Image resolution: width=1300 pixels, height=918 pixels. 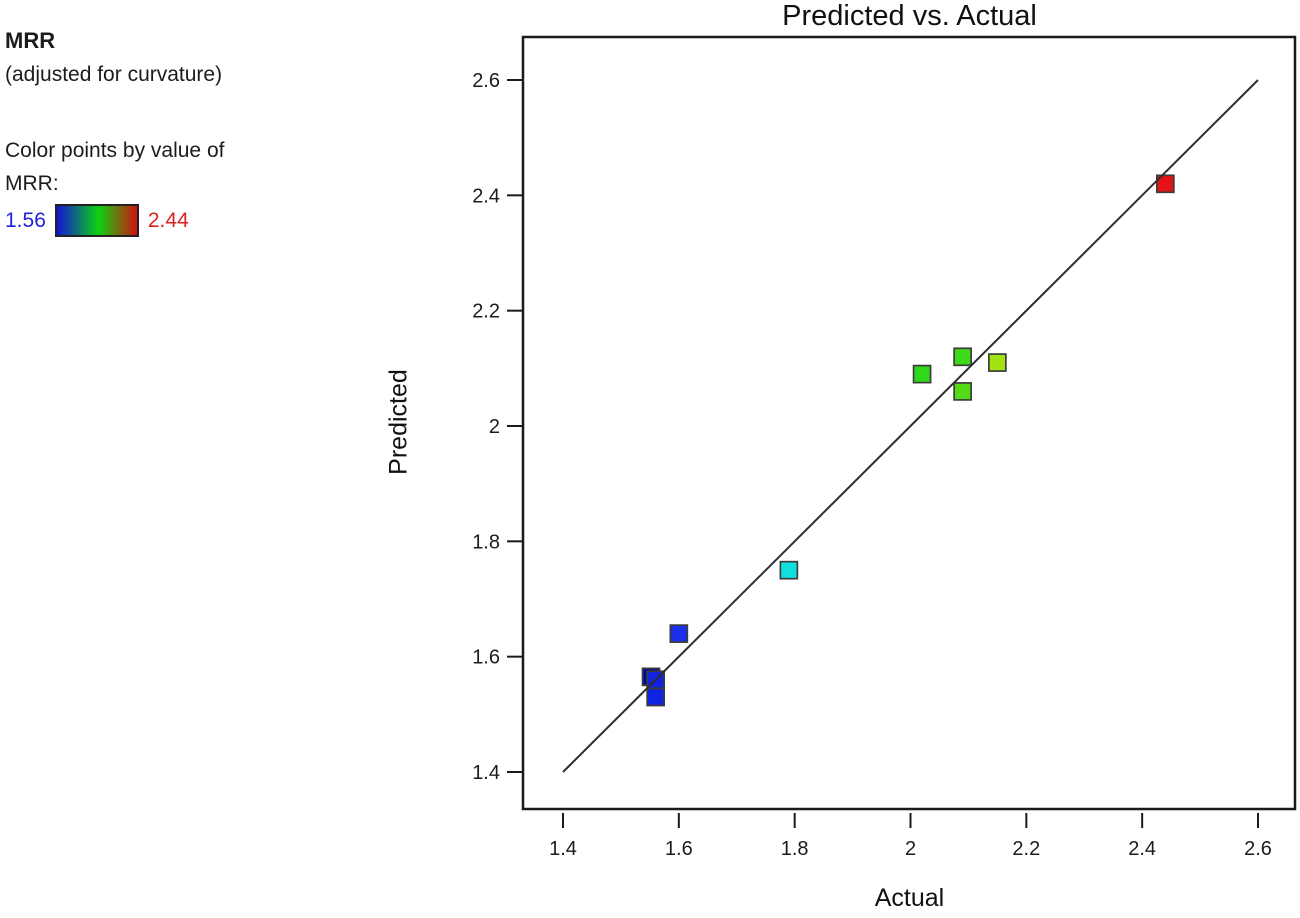 I want to click on y-tick-label: 2.2, so click(x=486, y=312).